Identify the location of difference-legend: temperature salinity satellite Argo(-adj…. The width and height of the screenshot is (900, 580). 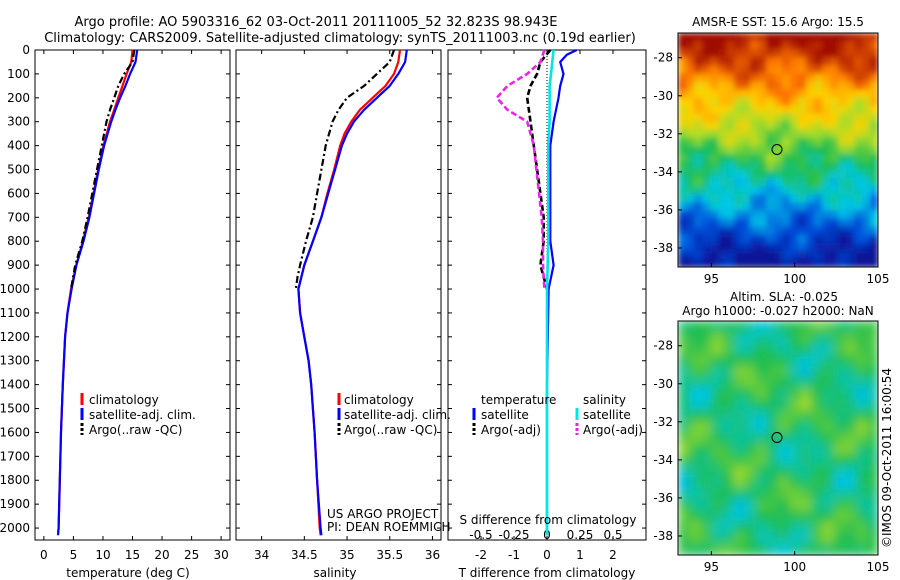
(557, 415).